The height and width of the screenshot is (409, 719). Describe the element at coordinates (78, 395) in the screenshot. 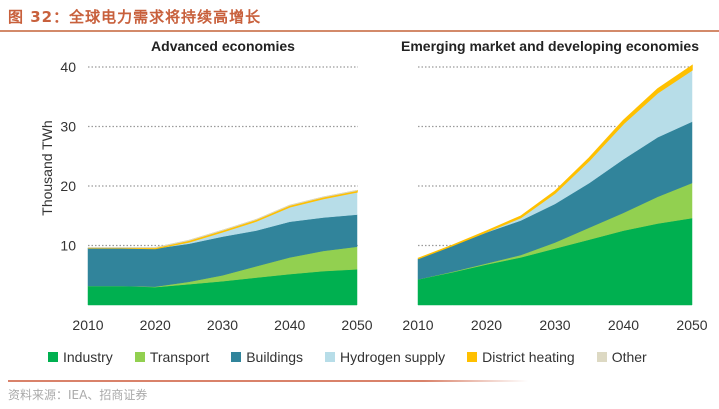

I see `source-note: 资料来源：IEA、招商证券` at that location.